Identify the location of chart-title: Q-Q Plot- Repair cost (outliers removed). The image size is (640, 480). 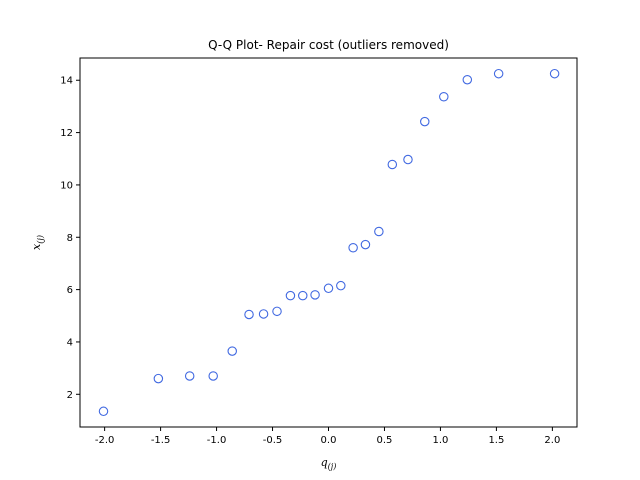
(328, 45).